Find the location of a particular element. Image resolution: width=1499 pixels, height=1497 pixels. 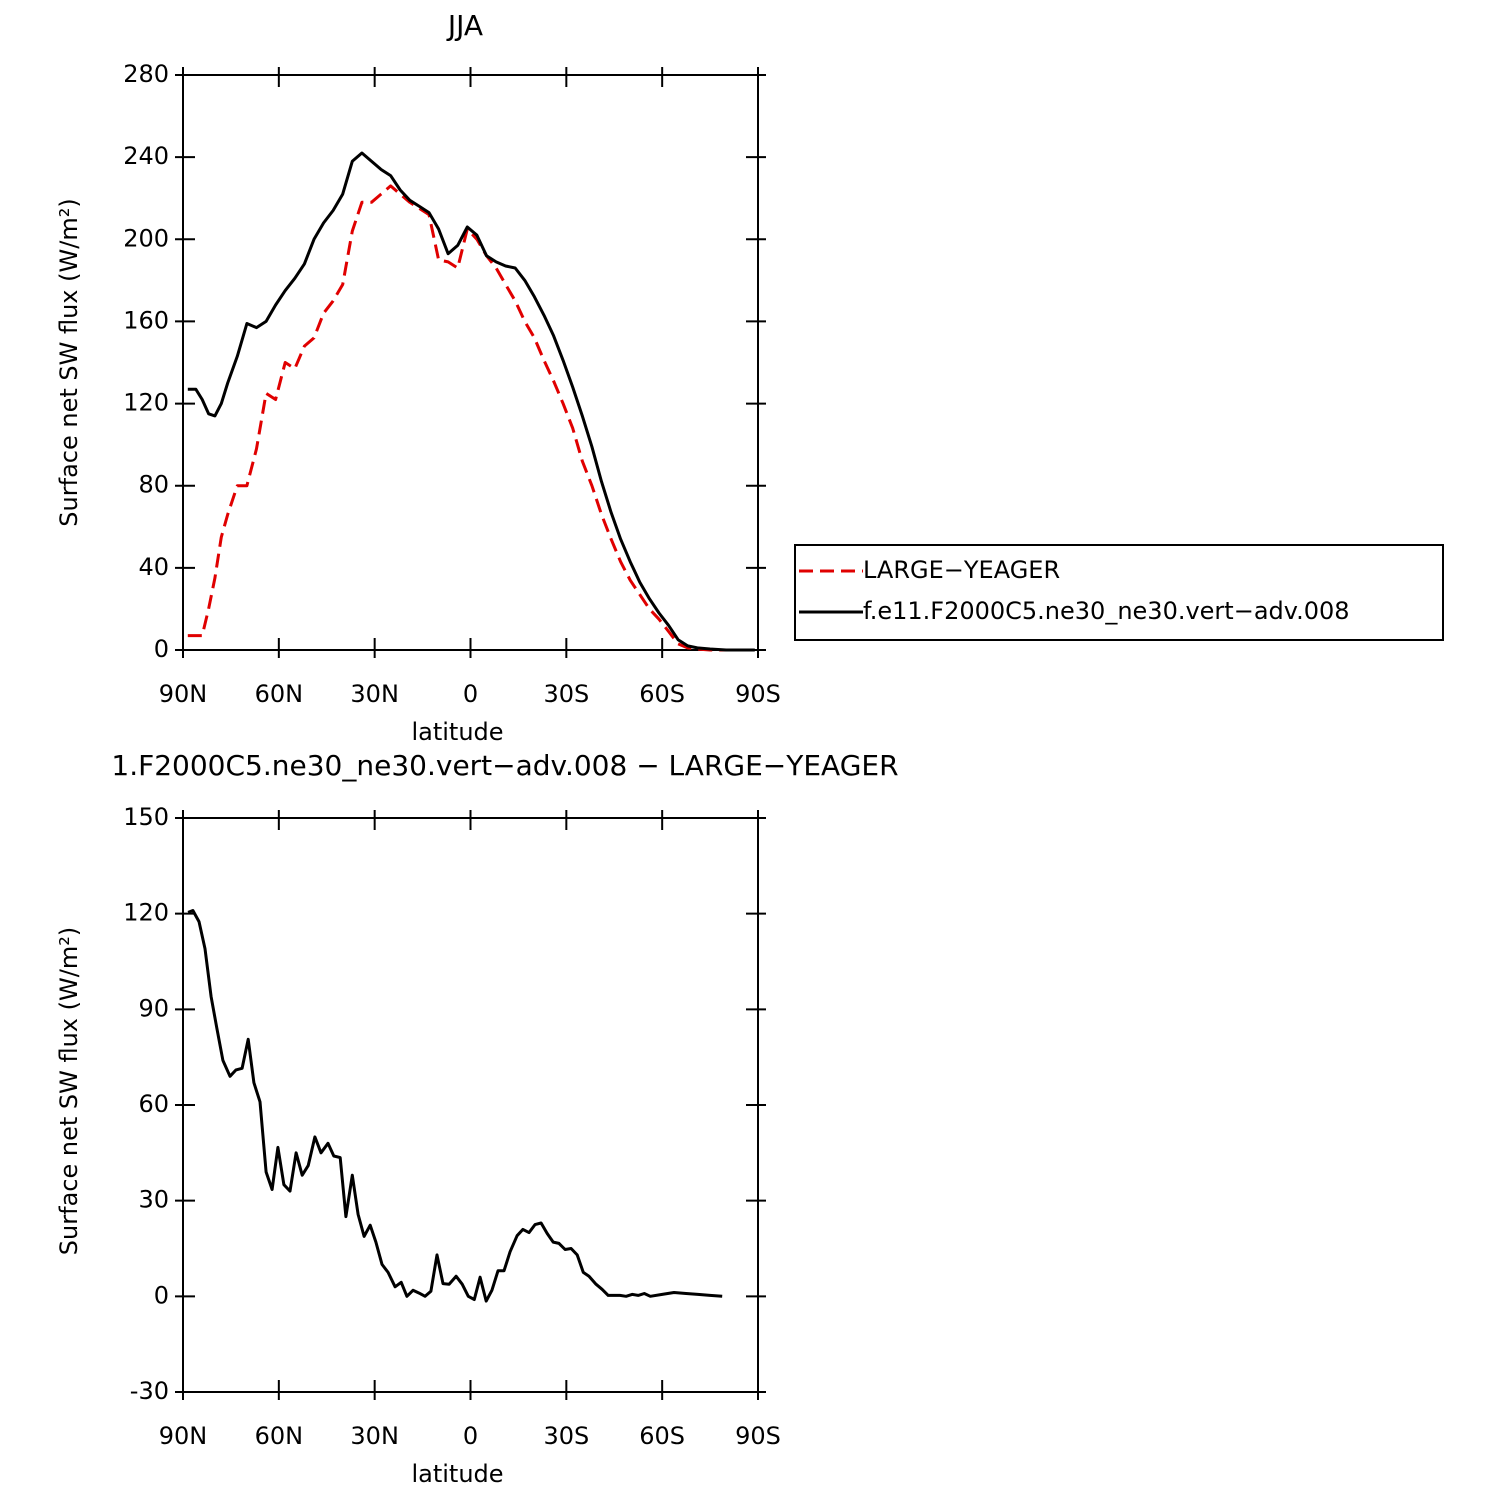

y-tick-label: 80 is located at coordinates (153, 485).